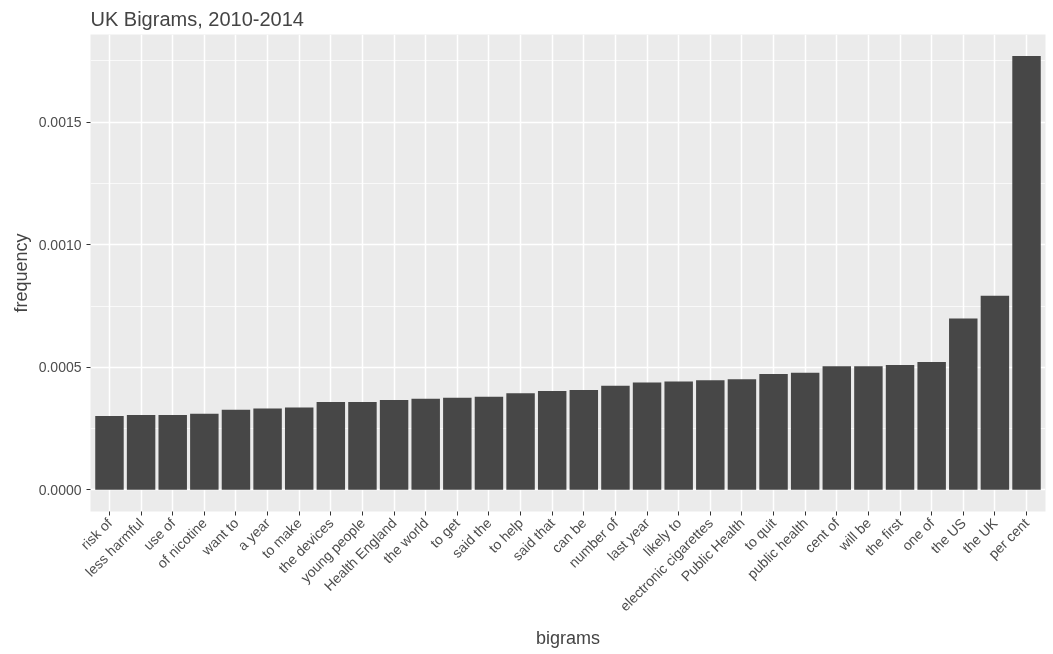 The height and width of the screenshot is (654, 1053). I want to click on y-tick-label: 0.0015, so click(60, 122).